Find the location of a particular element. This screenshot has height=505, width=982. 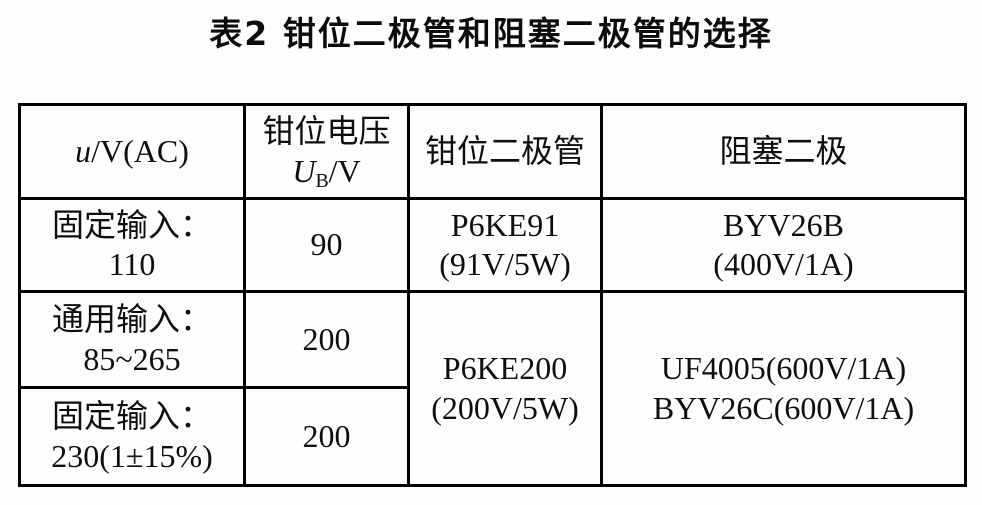

table-caption: 表2 钳位二极管和阻塞二极管的选择 is located at coordinates (491, 33).